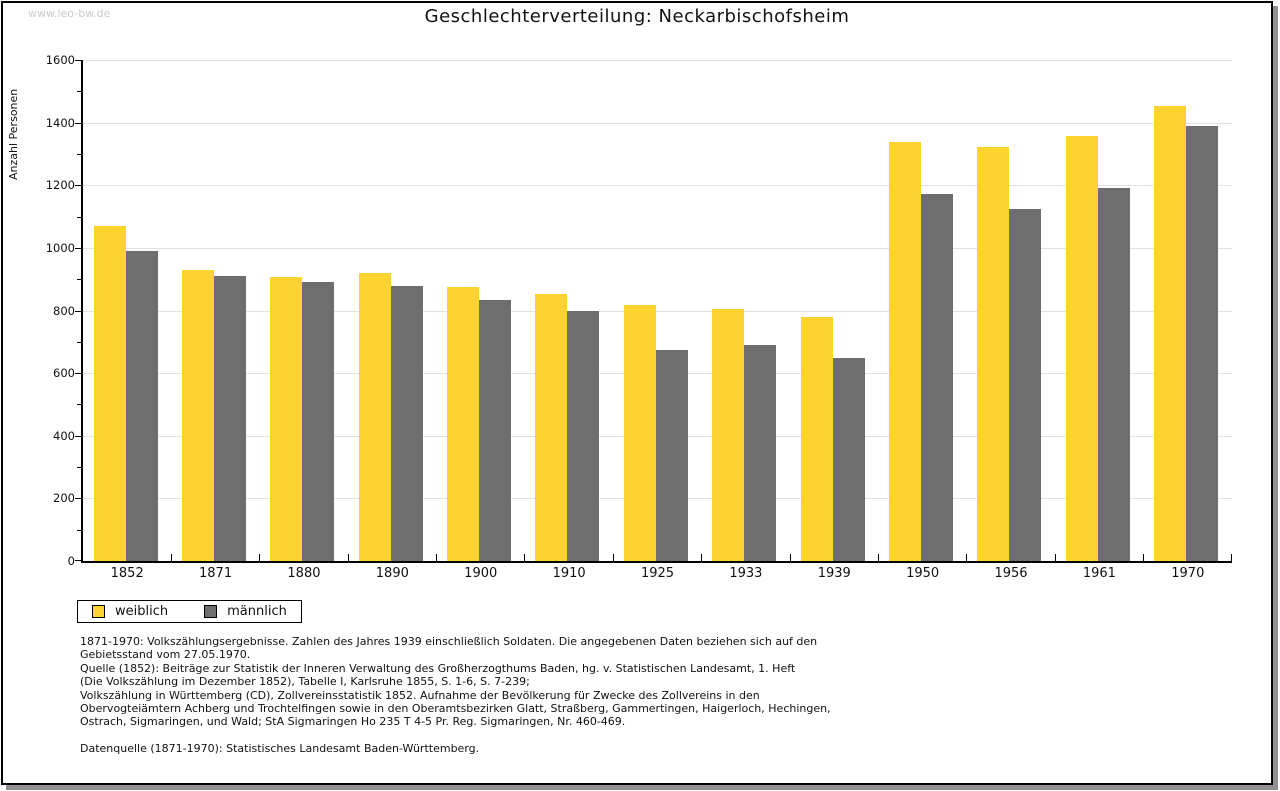 The width and height of the screenshot is (1280, 791). What do you see at coordinates (1170, 333) in the screenshot?
I see `bar-weiblich-1970` at bounding box center [1170, 333].